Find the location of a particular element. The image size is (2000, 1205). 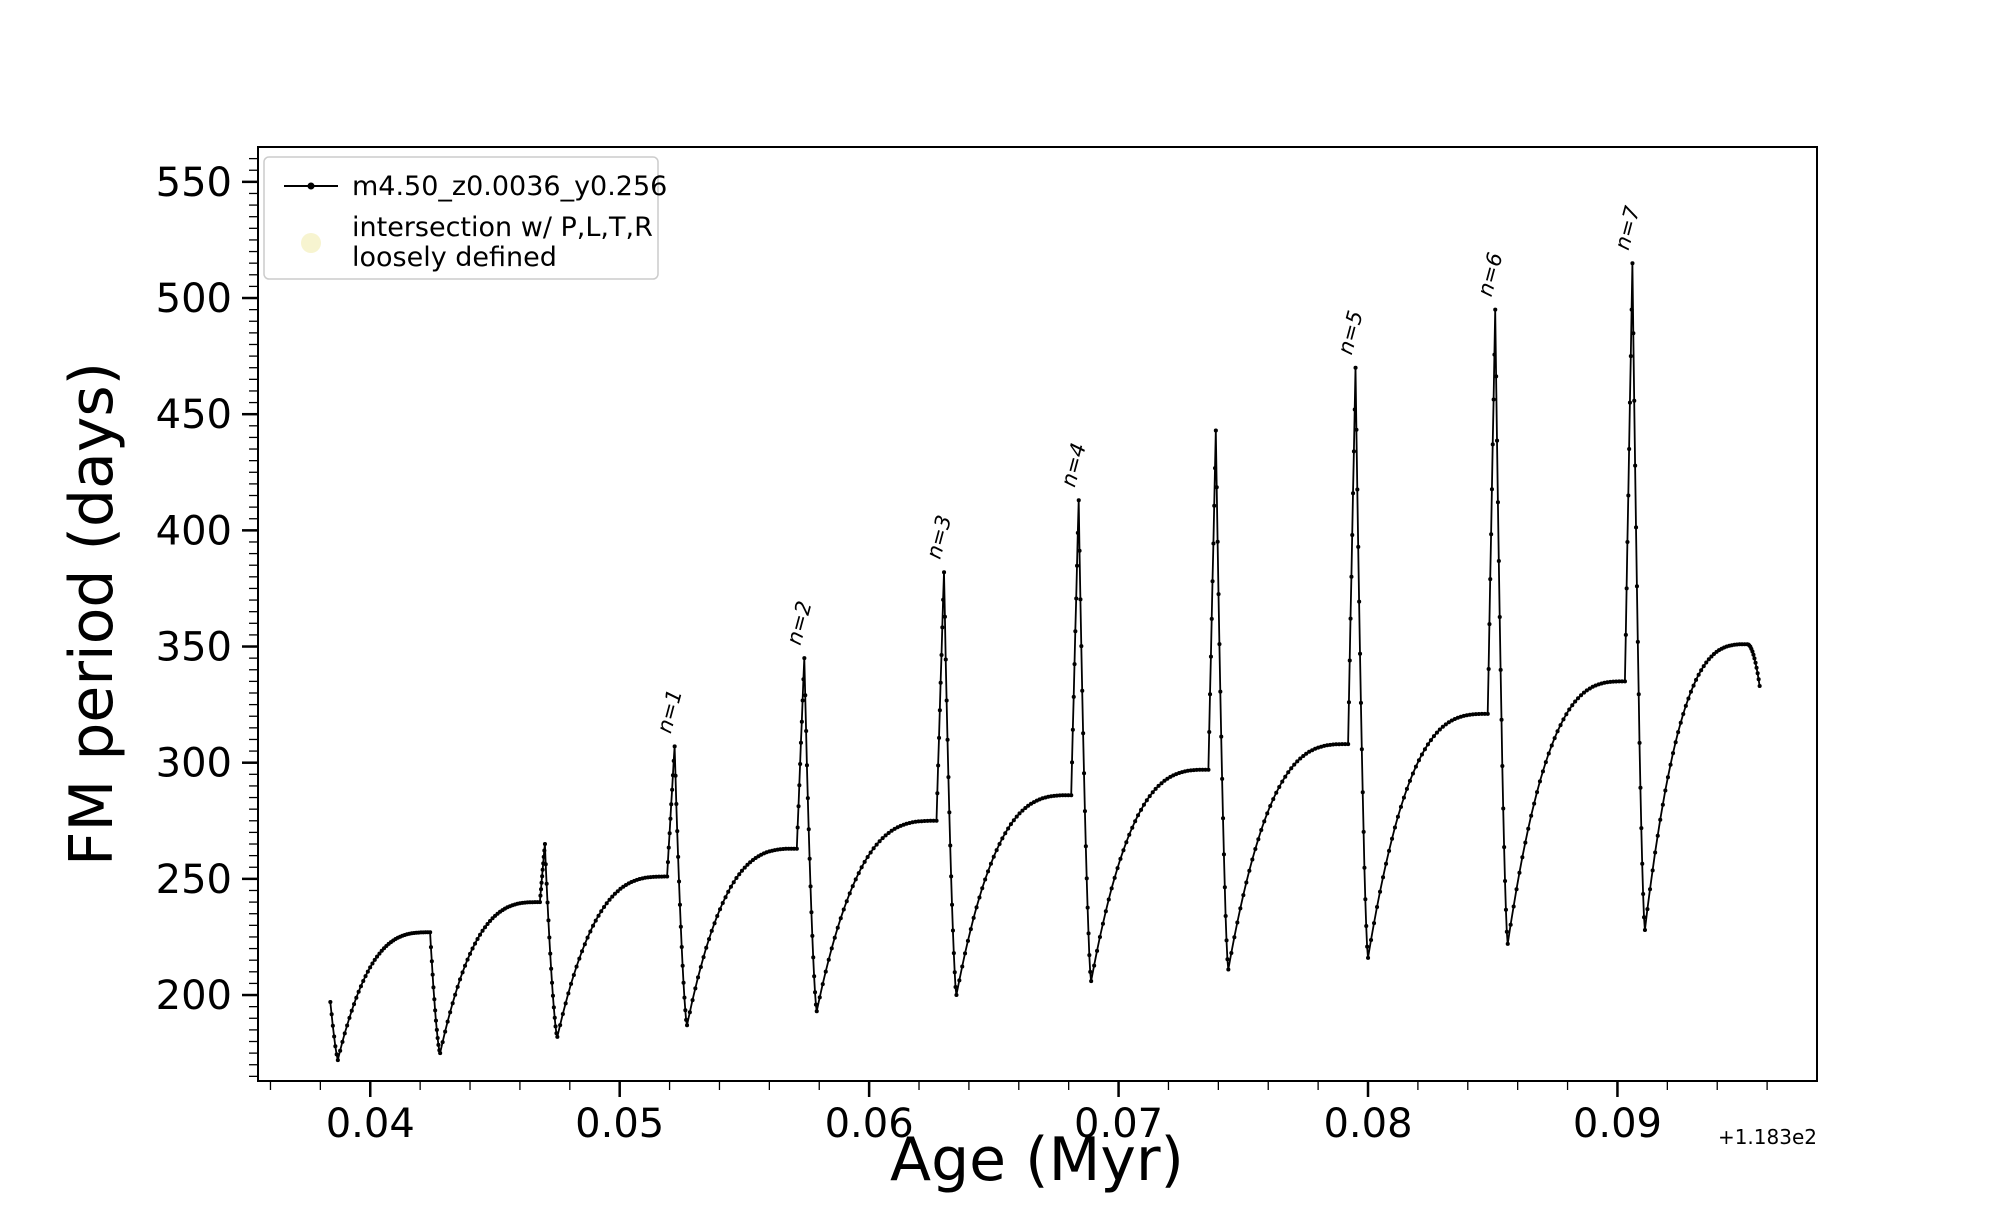

svg-text: 0.08 is located at coordinates (1367, 1124).